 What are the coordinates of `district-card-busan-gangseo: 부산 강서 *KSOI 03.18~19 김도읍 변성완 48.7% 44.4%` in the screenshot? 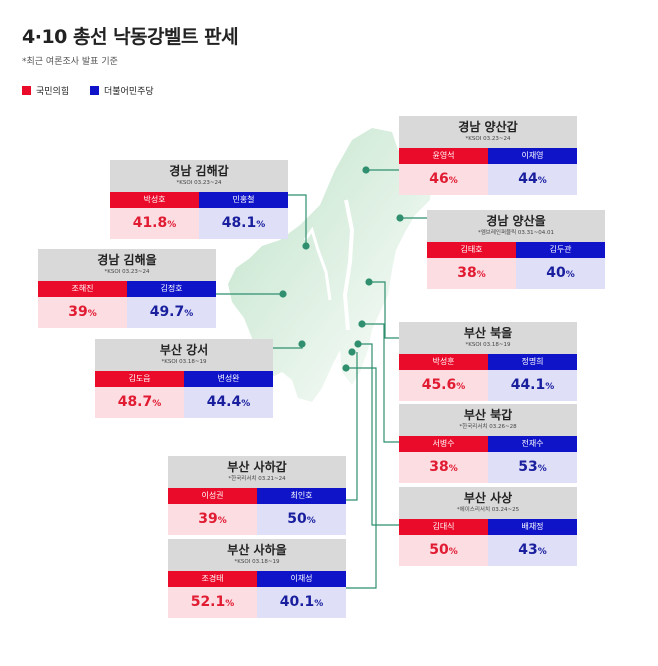 It's located at (184, 378).